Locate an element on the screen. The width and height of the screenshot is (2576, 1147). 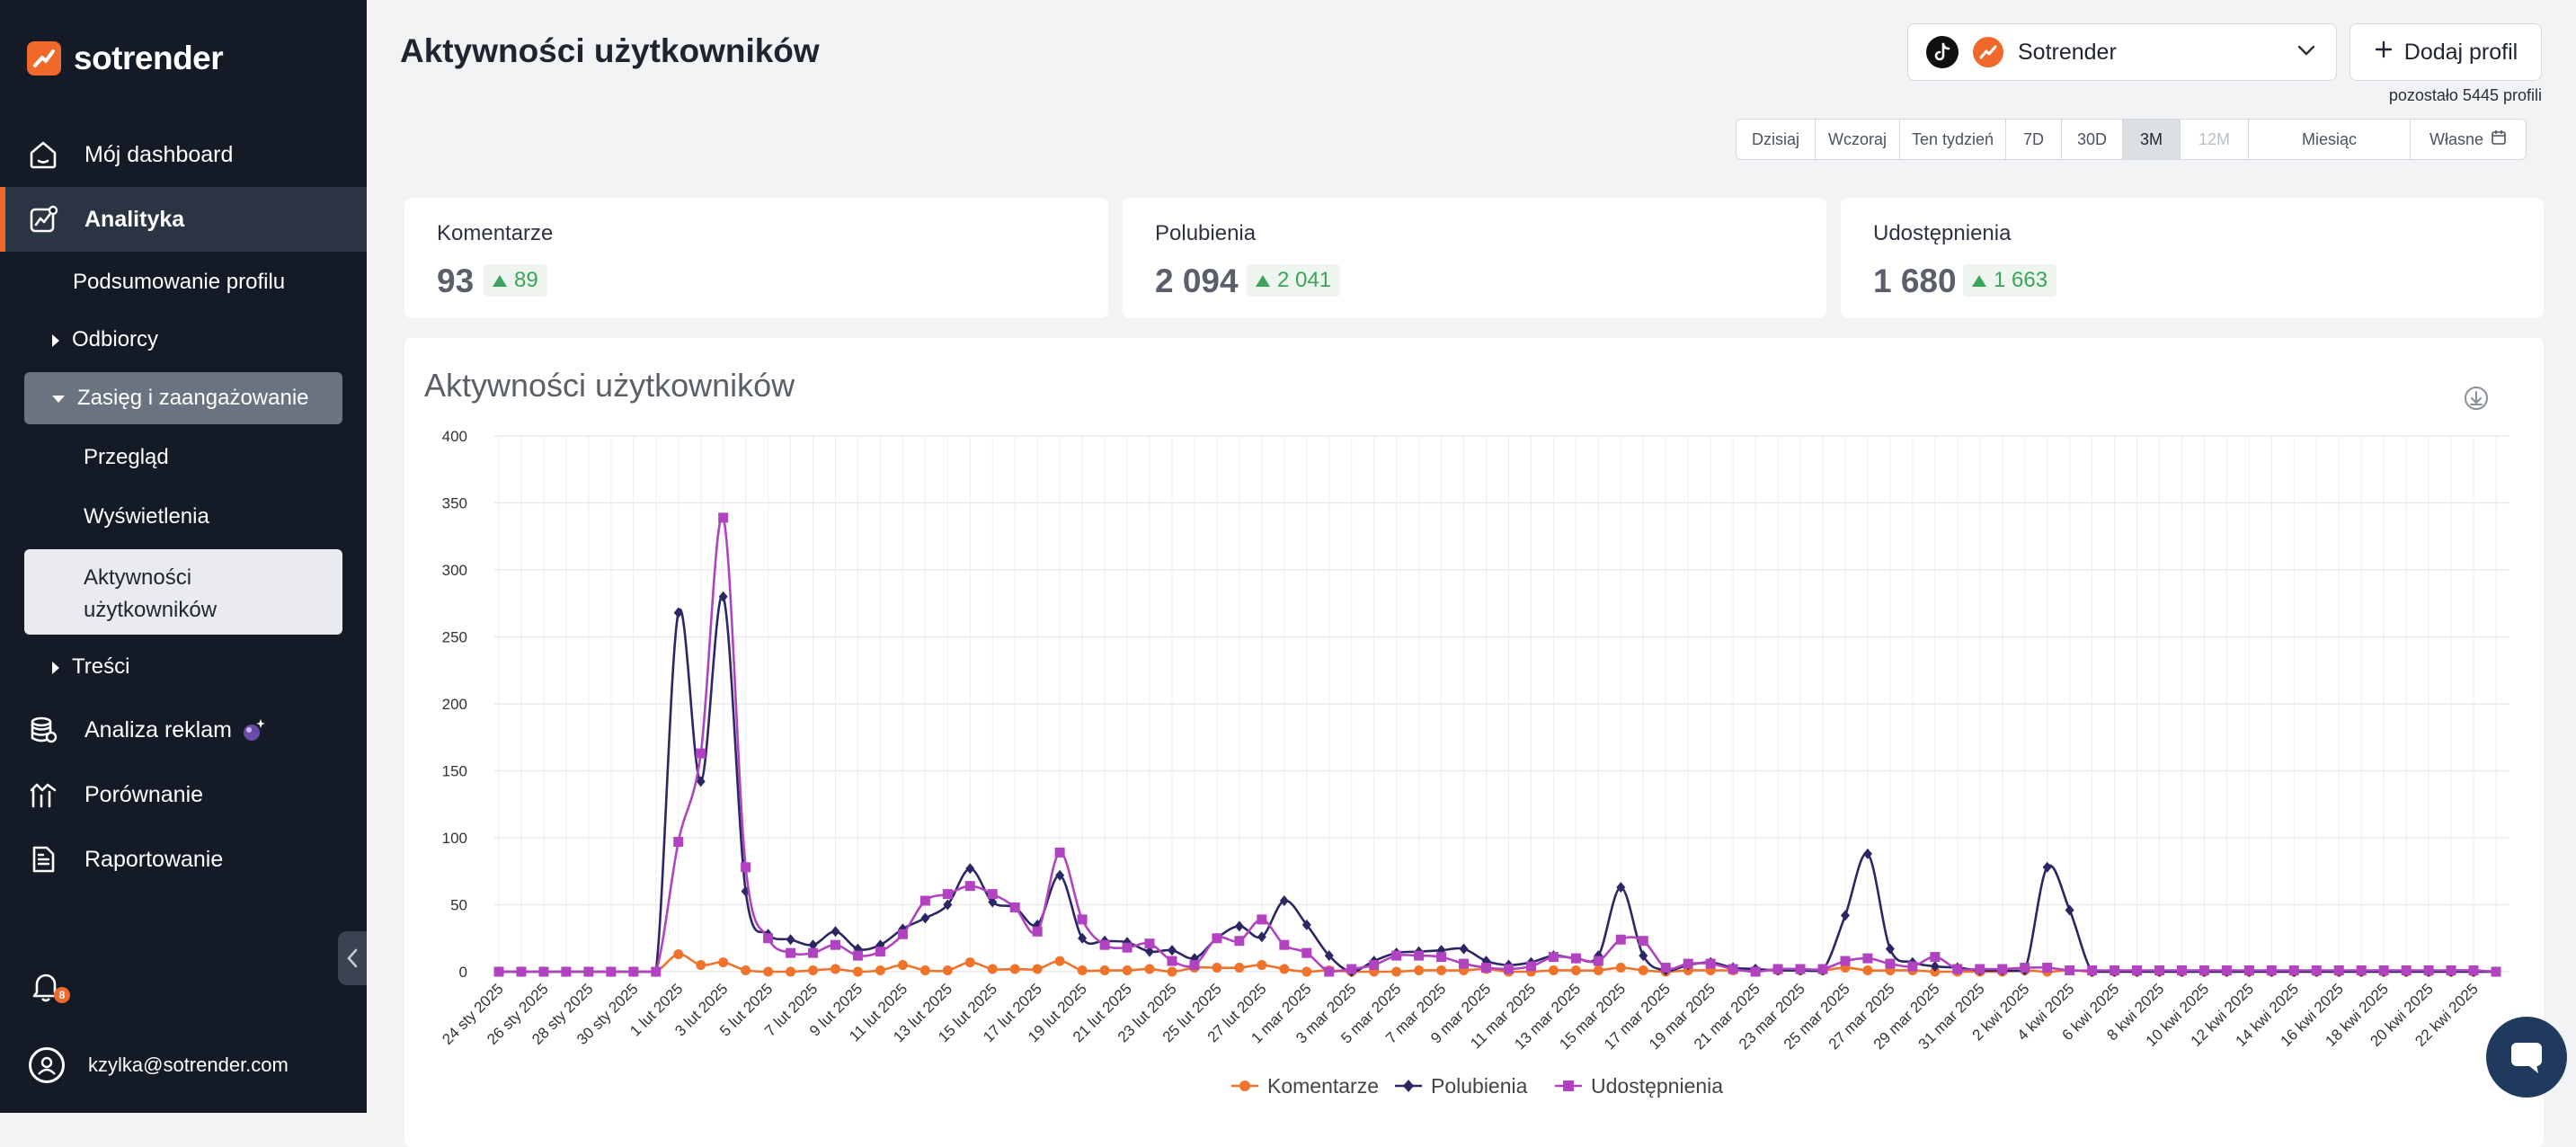
sidebar-item-reports: Raportowanie is located at coordinates (183, 860).